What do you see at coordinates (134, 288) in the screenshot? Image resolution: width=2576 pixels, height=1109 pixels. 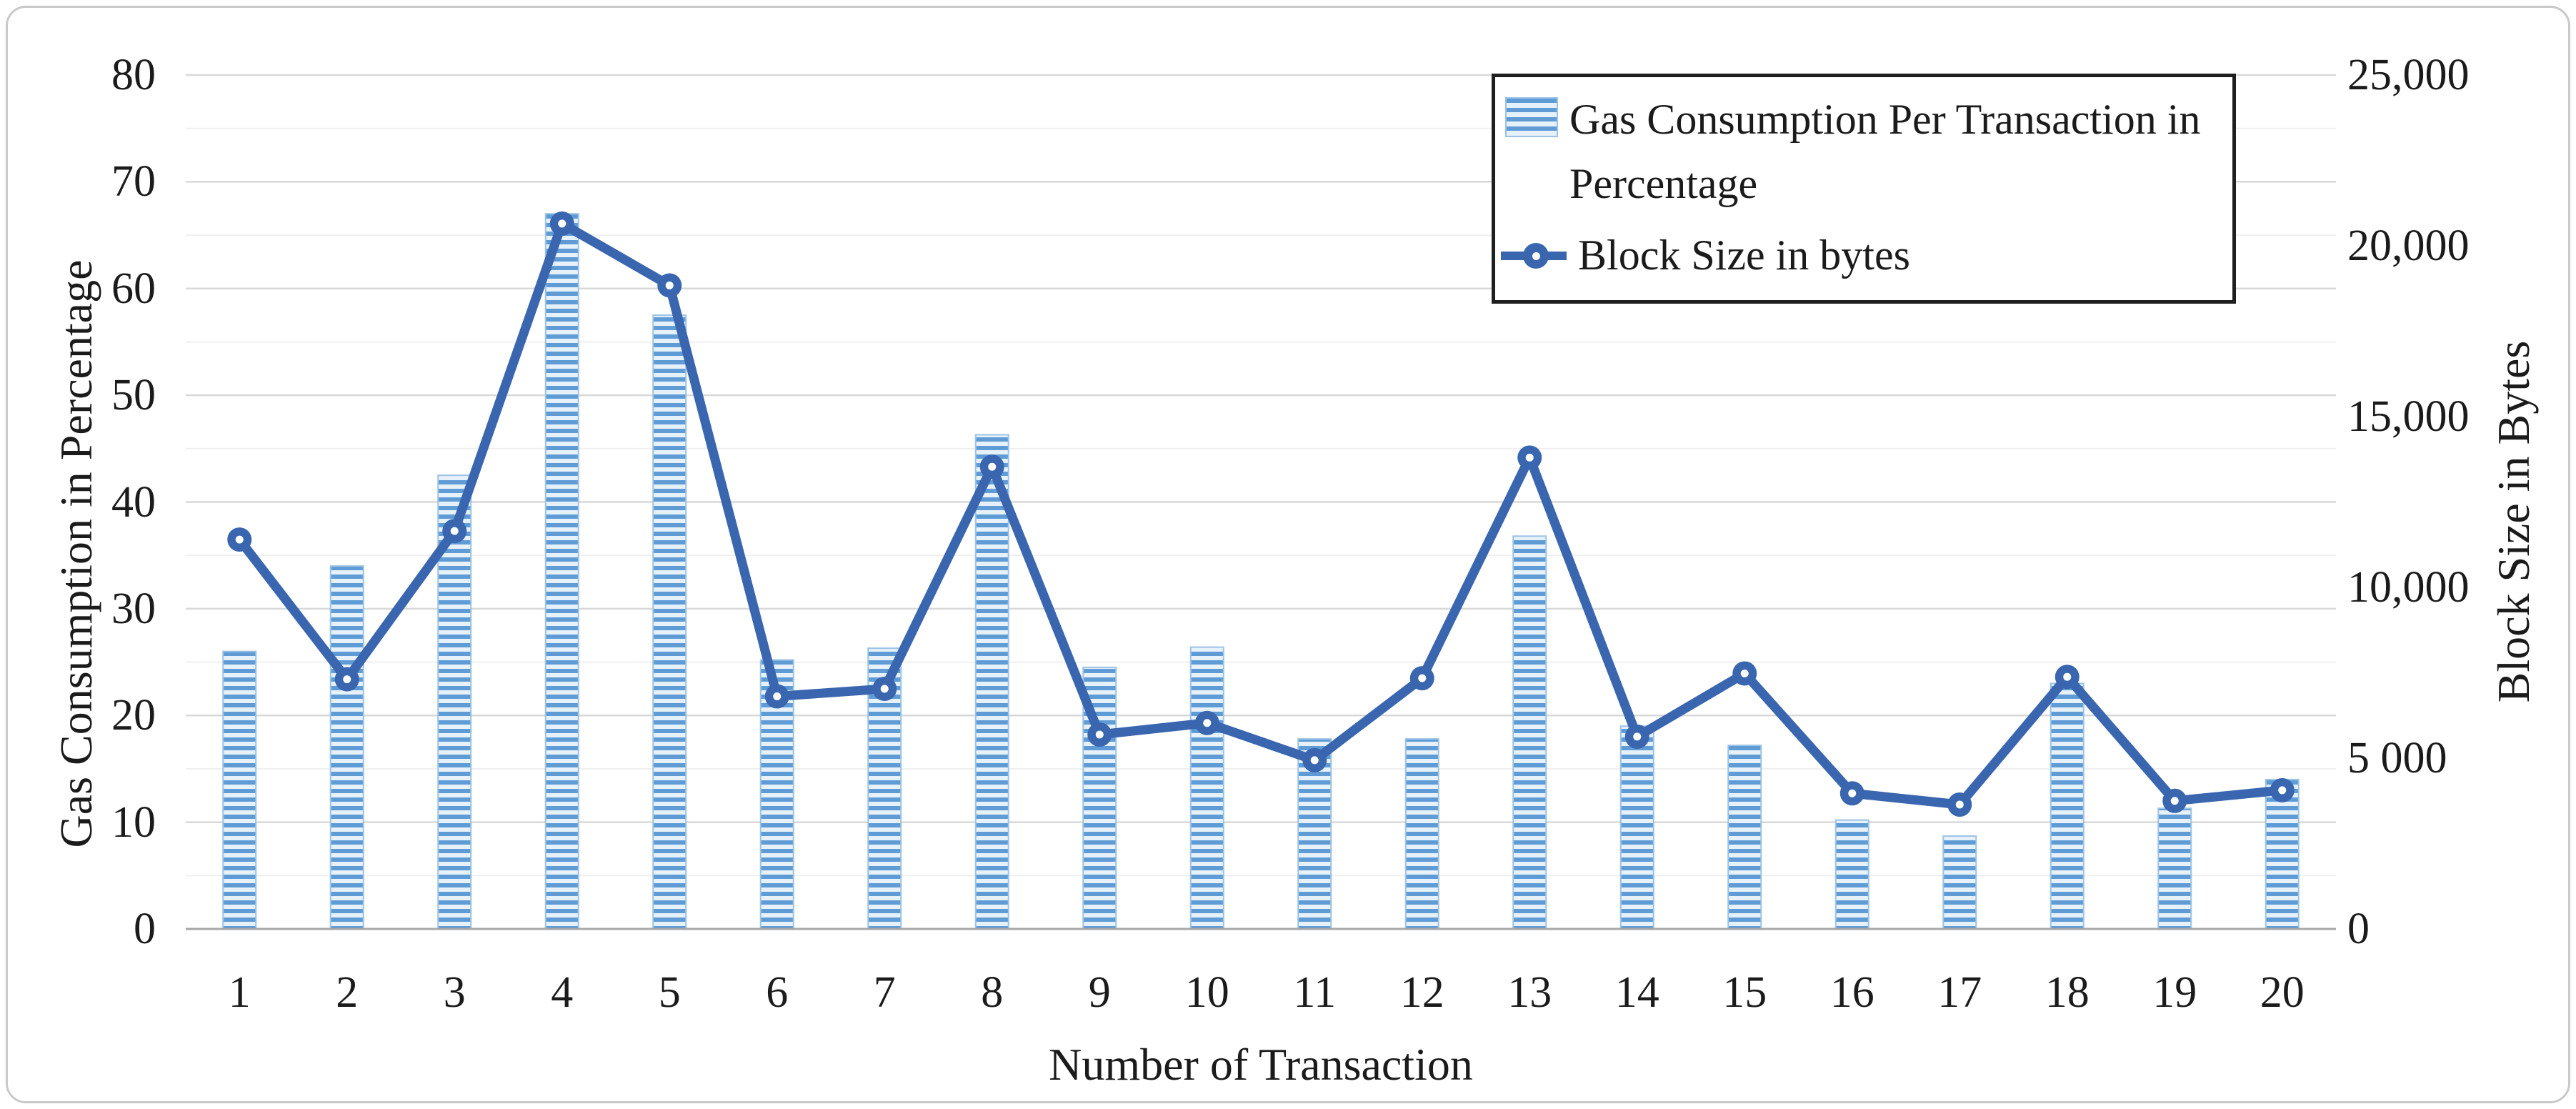 I see `left-axis-tick-label: 60` at bounding box center [134, 288].